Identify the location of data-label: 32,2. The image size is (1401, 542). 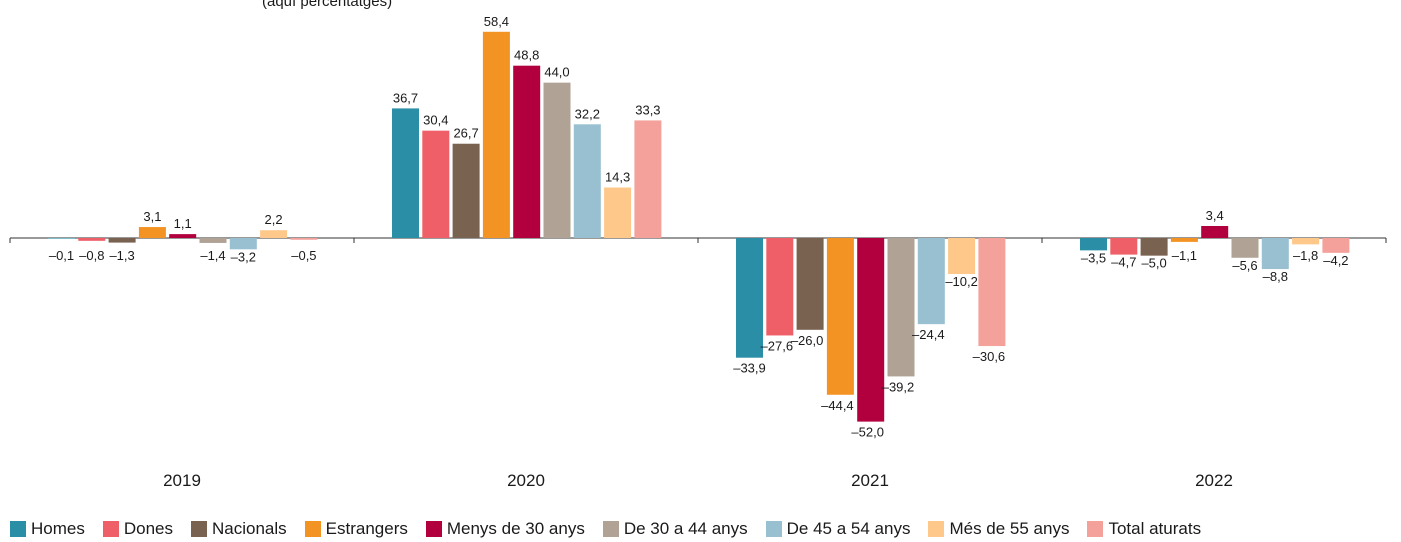
(587, 113).